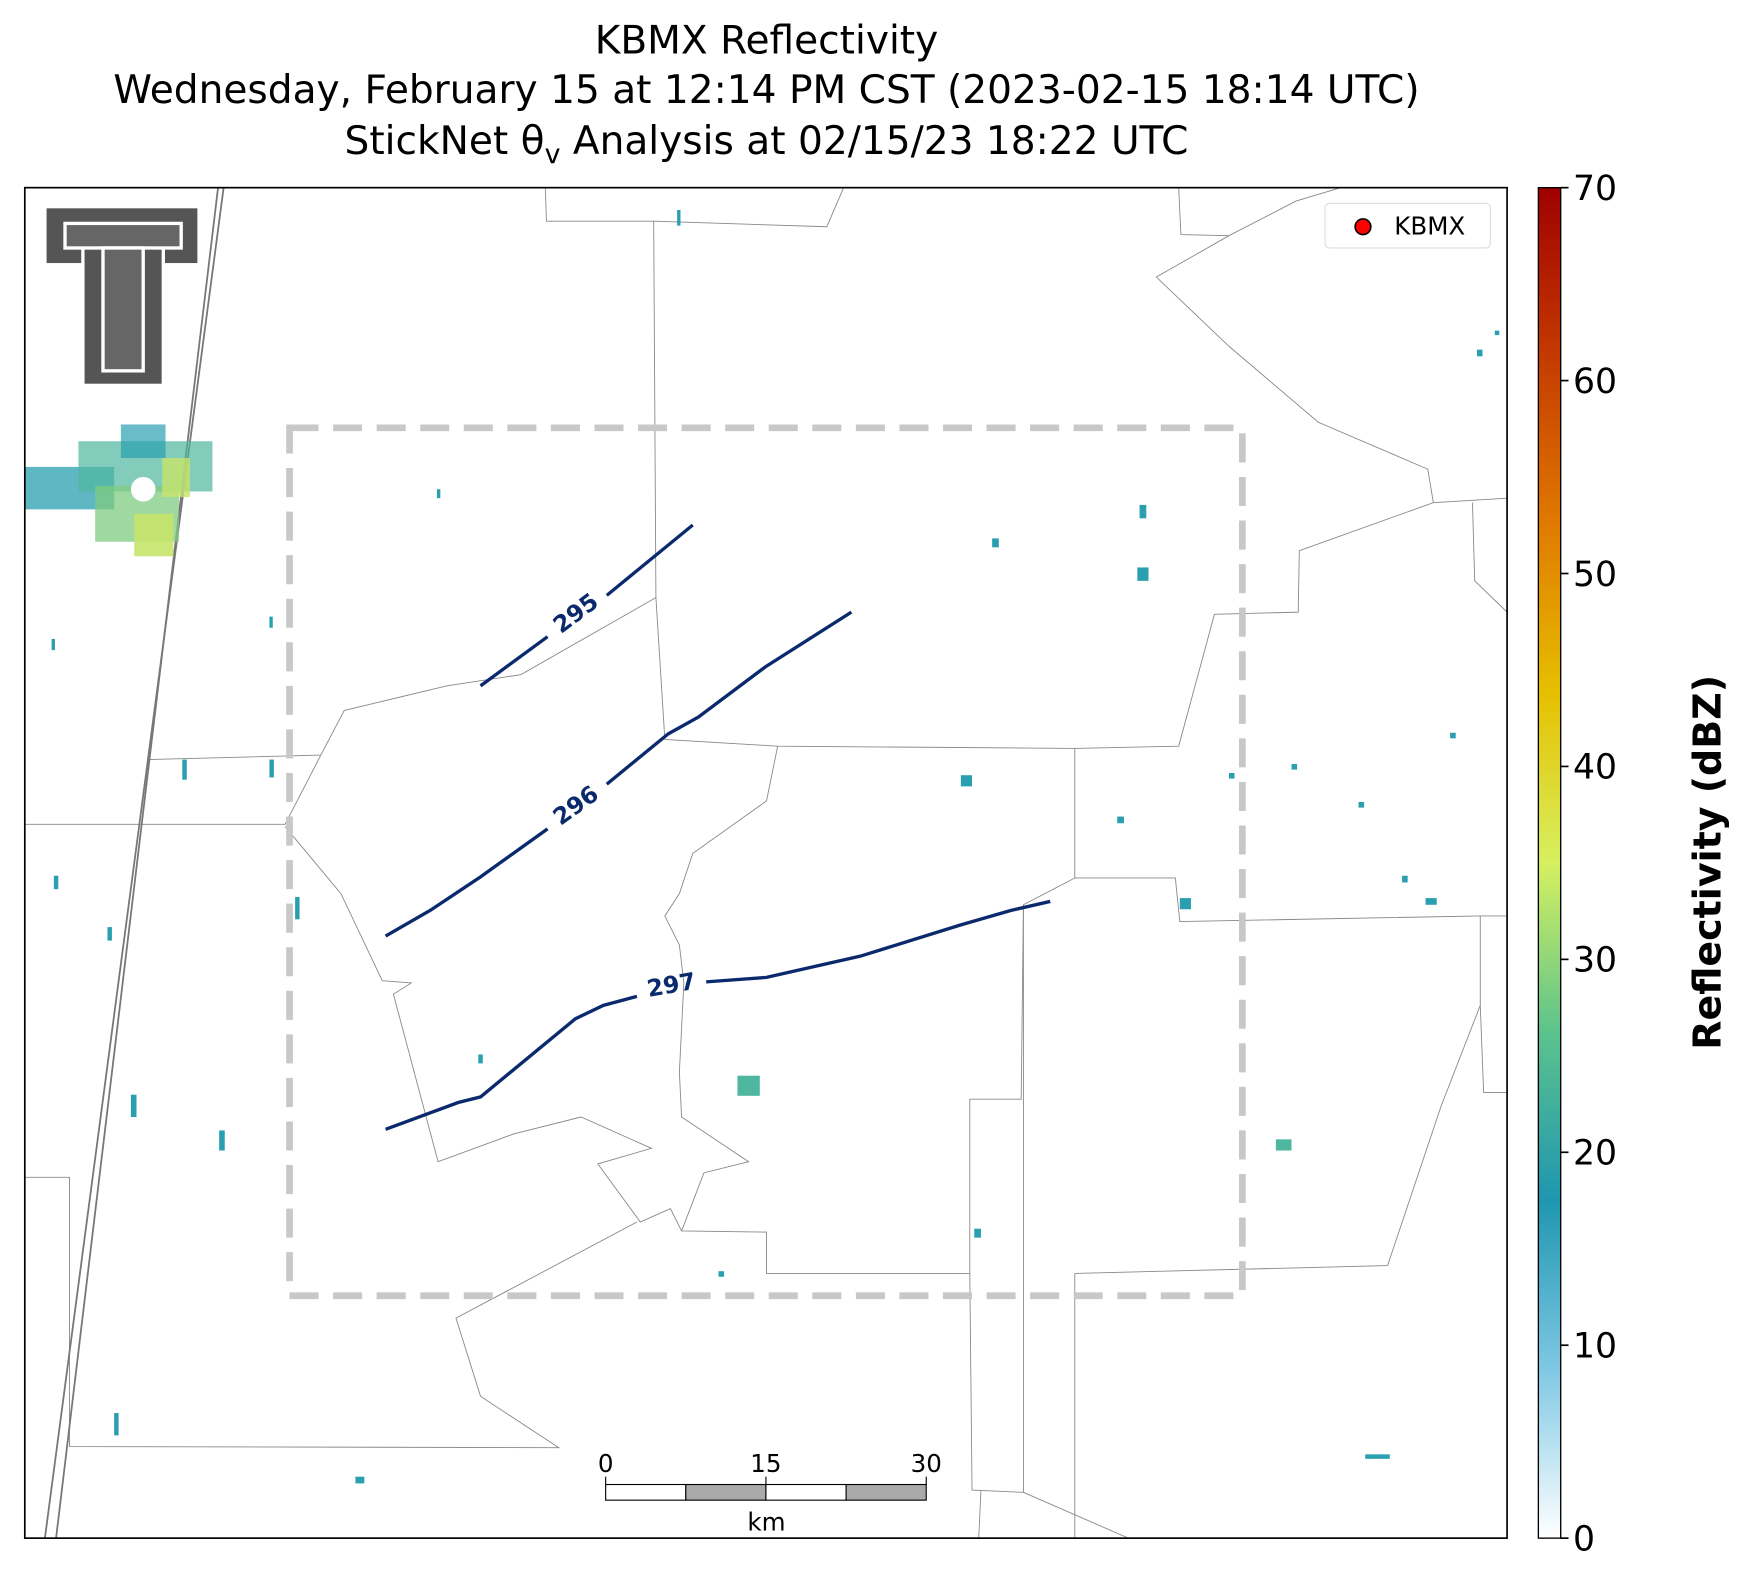  I want to click on colorbar-tick-label: 50, so click(1595, 575).